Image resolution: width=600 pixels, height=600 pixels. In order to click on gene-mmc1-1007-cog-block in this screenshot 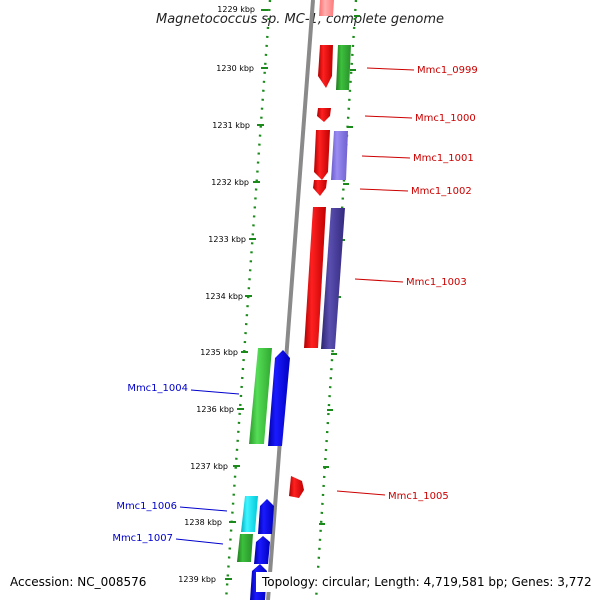, I will do `click(245, 548)`.